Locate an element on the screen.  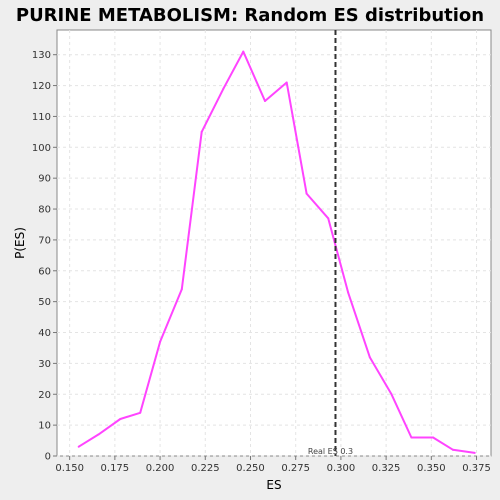
y-tick-label: 60 is located at coordinates (44, 271).